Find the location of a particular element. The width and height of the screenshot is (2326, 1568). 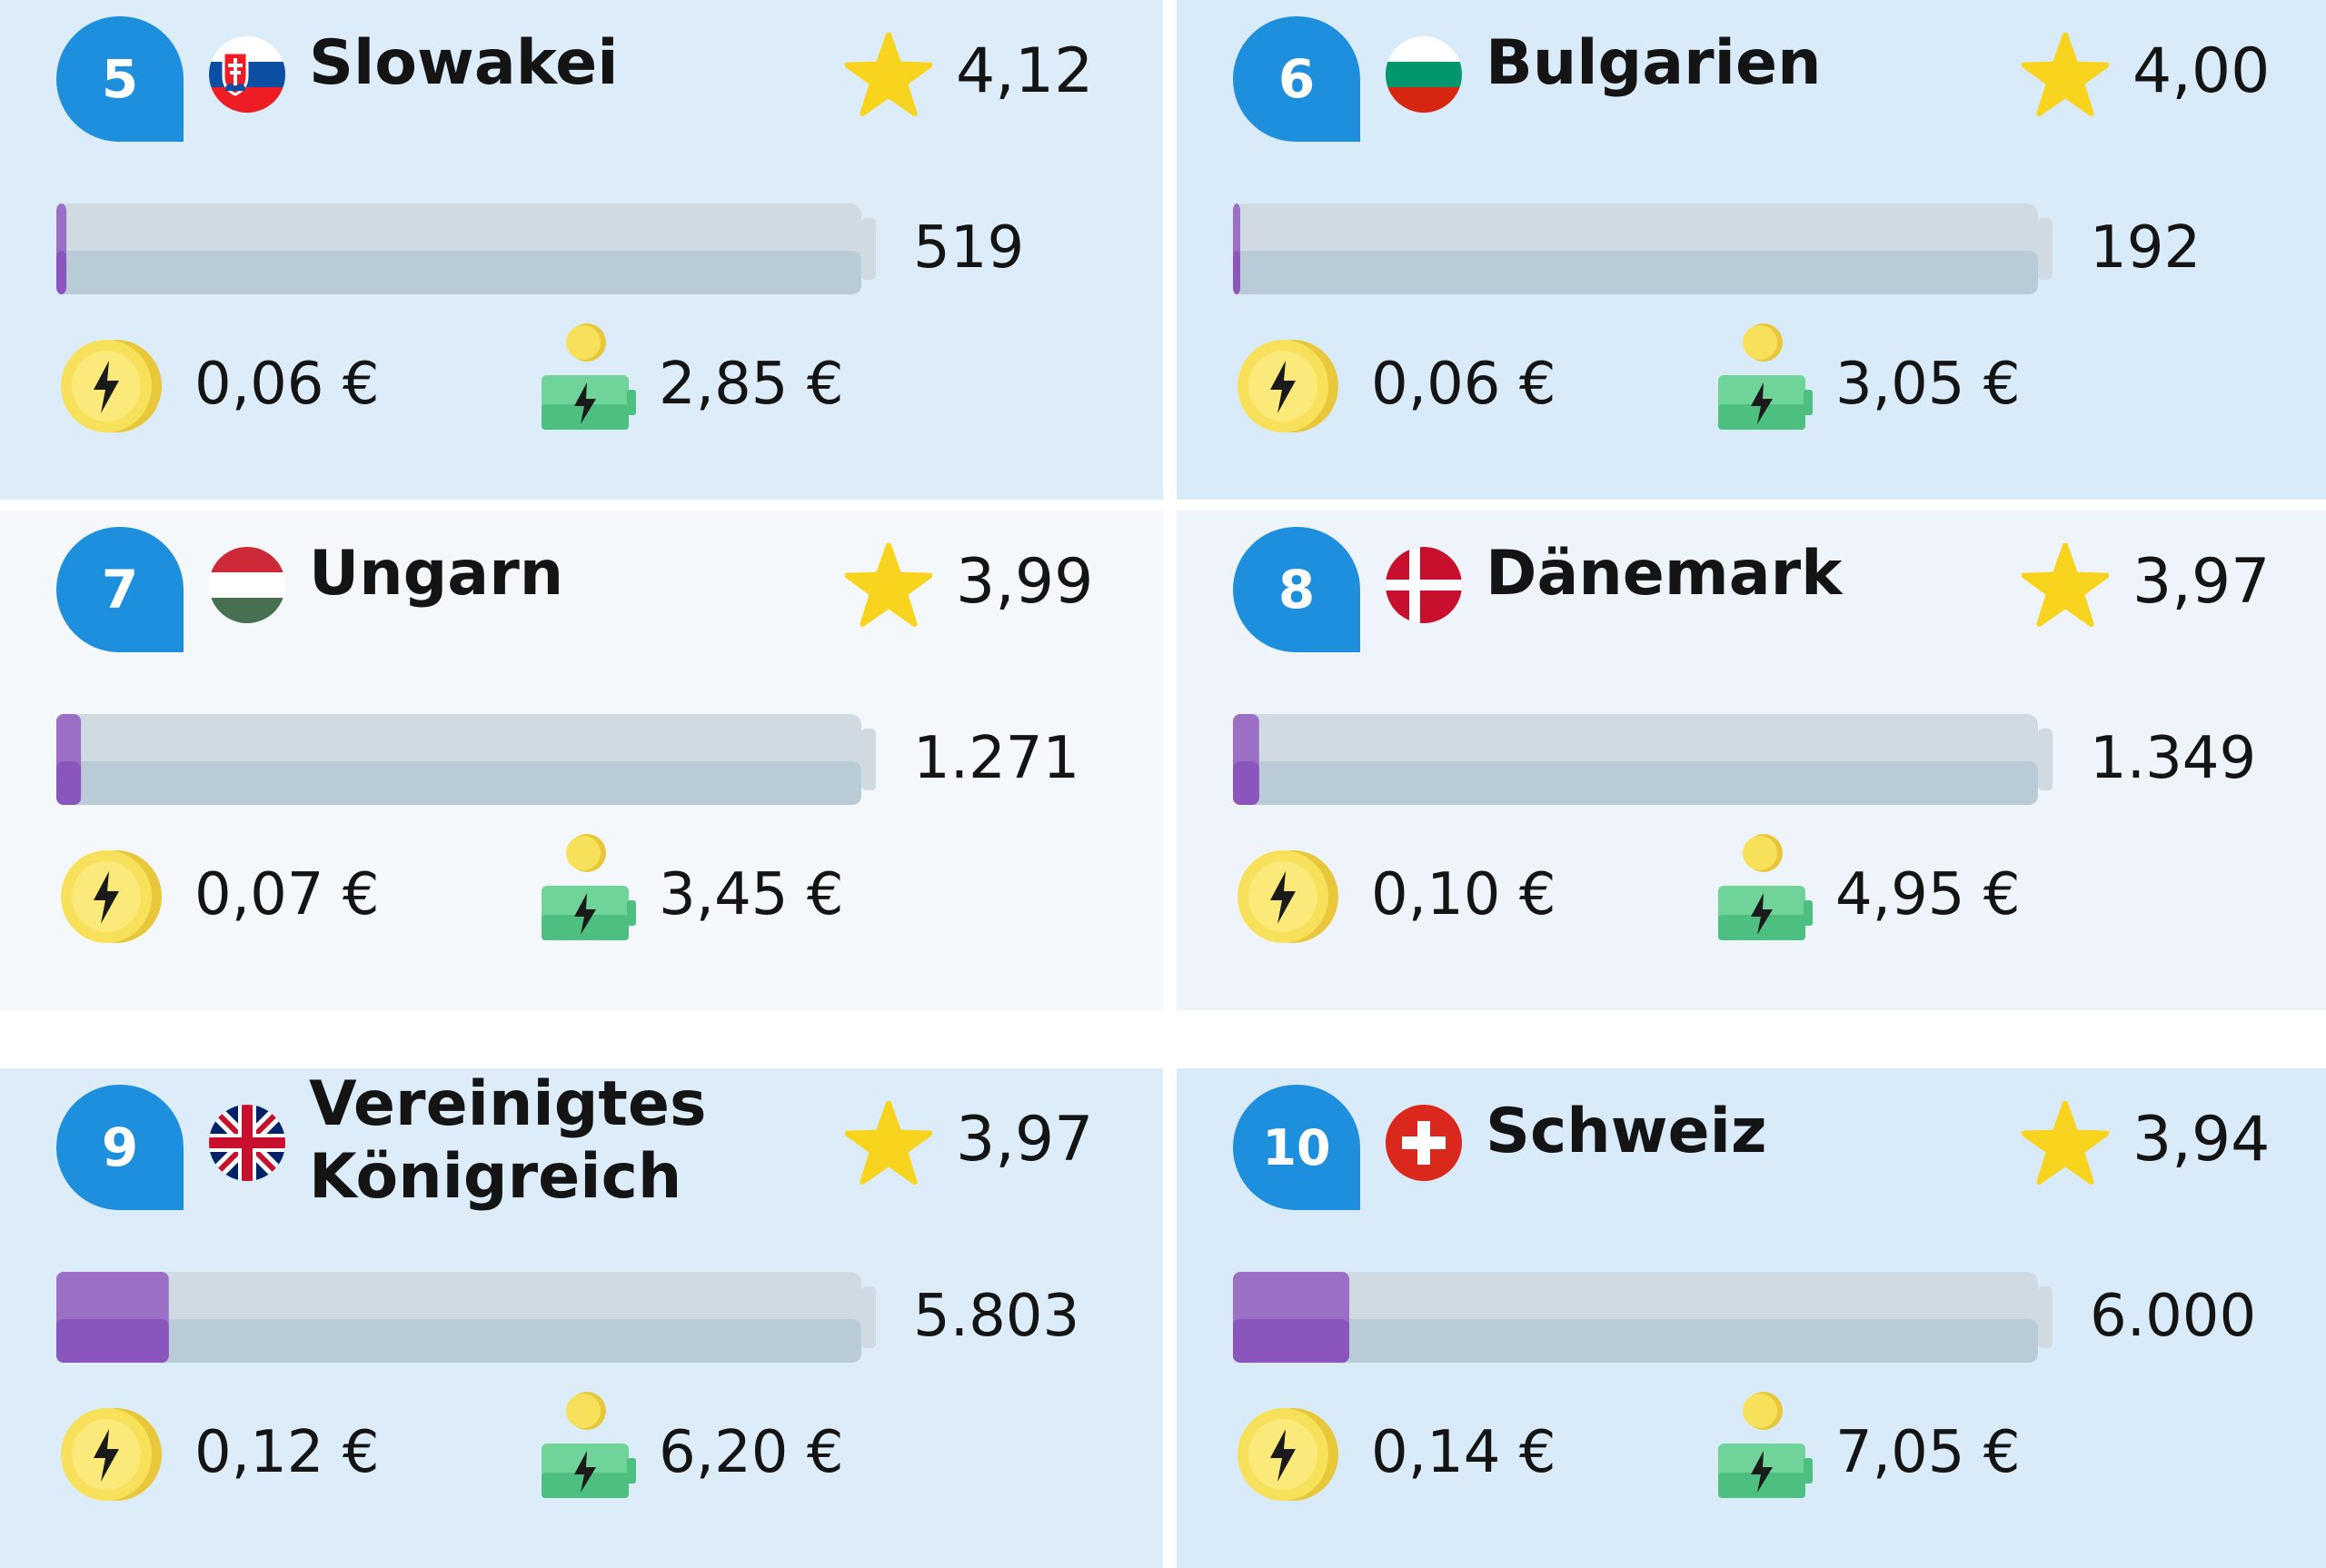

charger-count: 5.803 is located at coordinates (996, 1316).